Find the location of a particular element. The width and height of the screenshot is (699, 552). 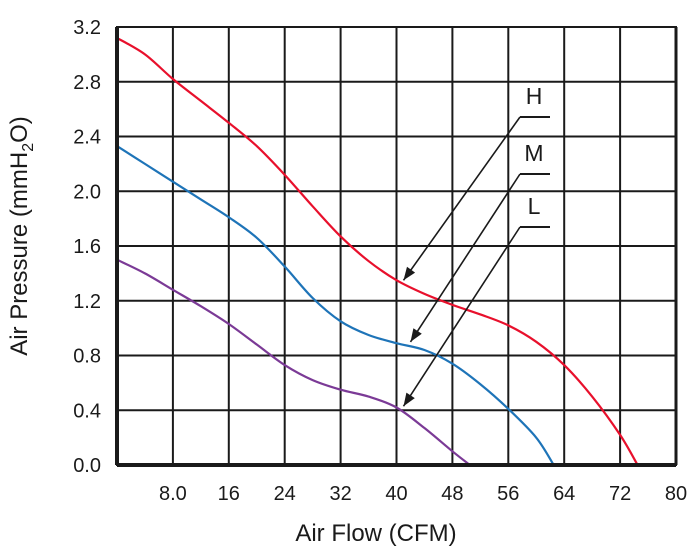

callout-m: M is located at coordinates (479, 241).